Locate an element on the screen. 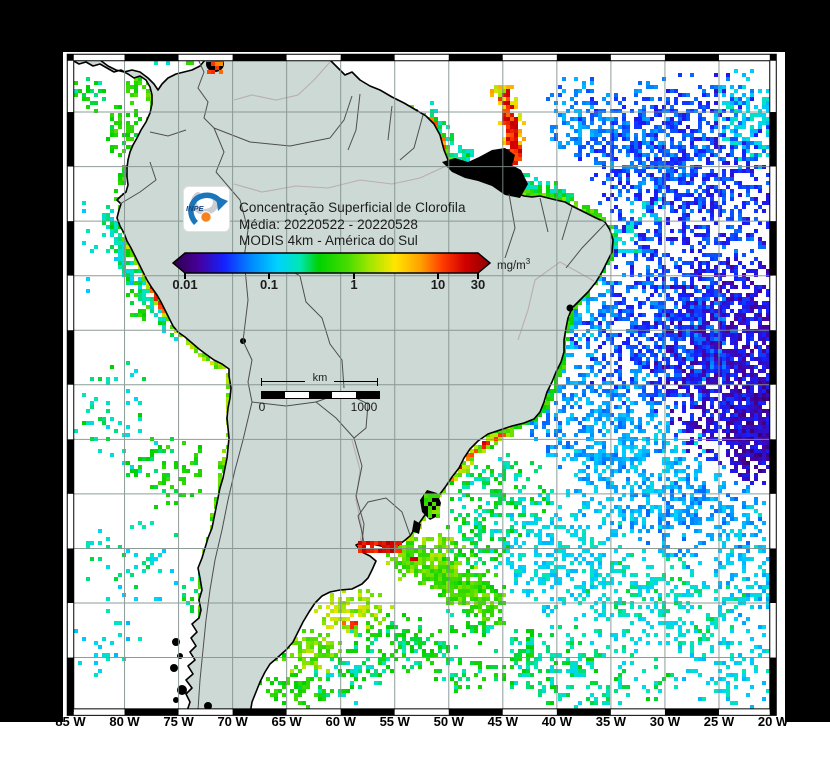  colorbar-tick-label: 10 is located at coordinates (438, 284).